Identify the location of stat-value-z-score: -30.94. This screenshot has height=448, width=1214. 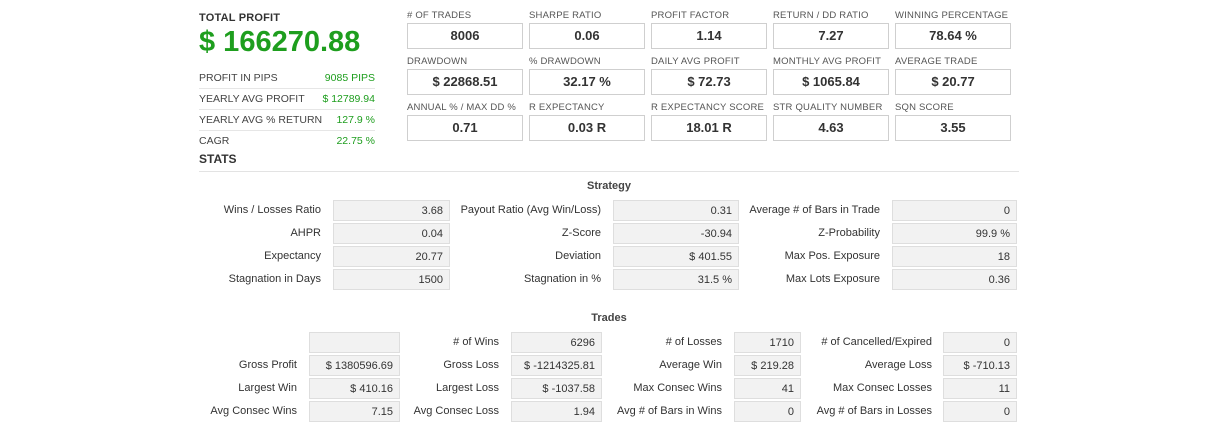
(676, 233).